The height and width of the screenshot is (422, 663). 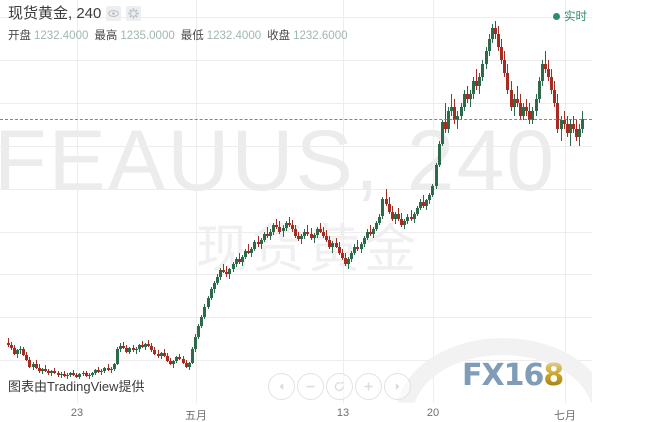 I want to click on realtime-status: 实时, so click(x=570, y=16).